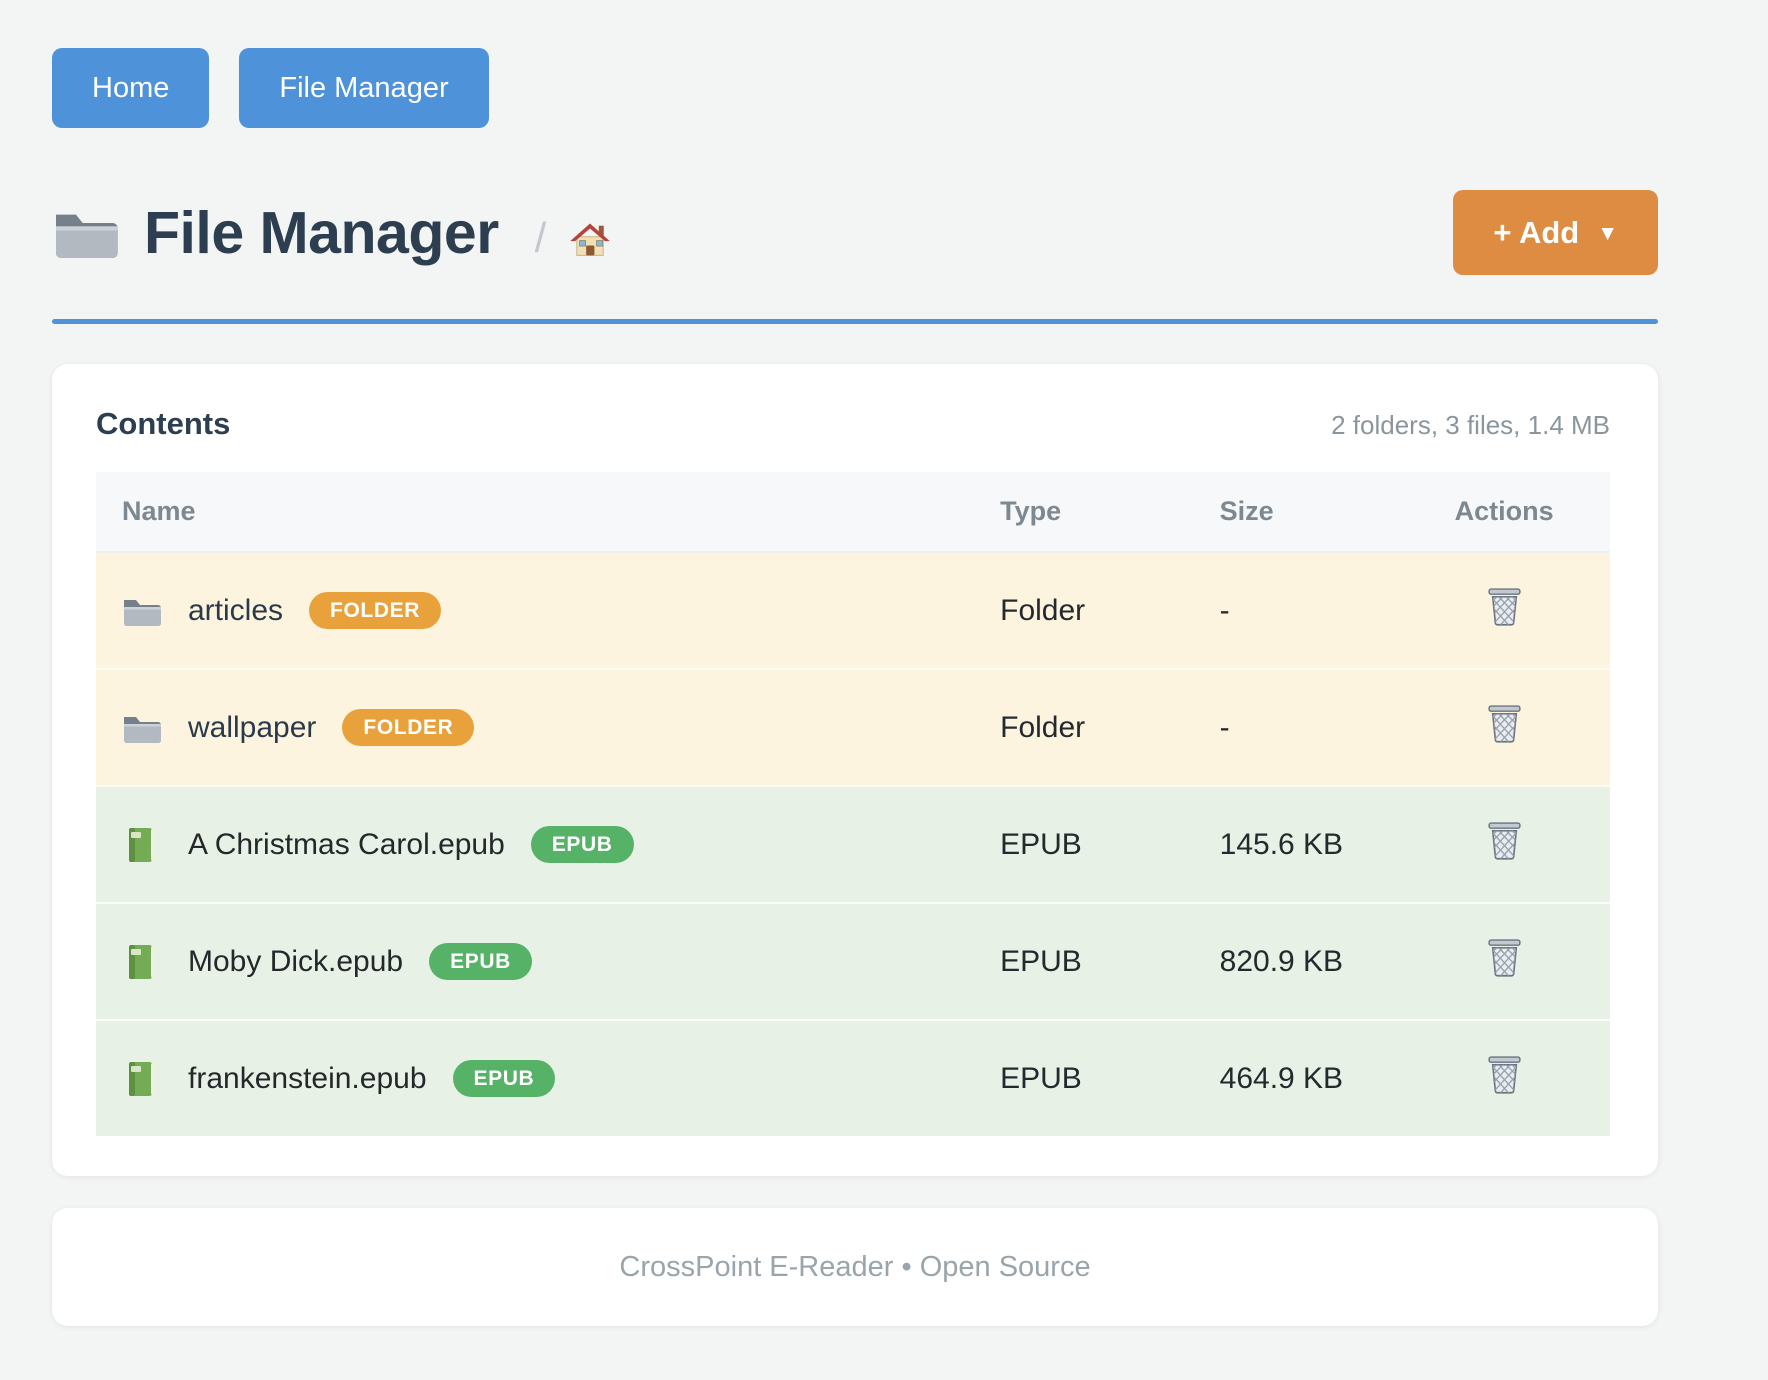 This screenshot has width=1768, height=1380. What do you see at coordinates (590, 240) in the screenshot?
I see `home-icon` at bounding box center [590, 240].